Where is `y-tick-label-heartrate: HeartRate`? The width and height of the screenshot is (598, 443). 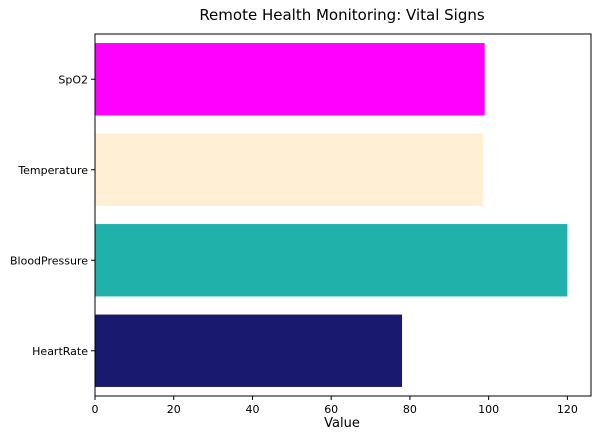
y-tick-label-heartrate: HeartRate is located at coordinates (60, 351).